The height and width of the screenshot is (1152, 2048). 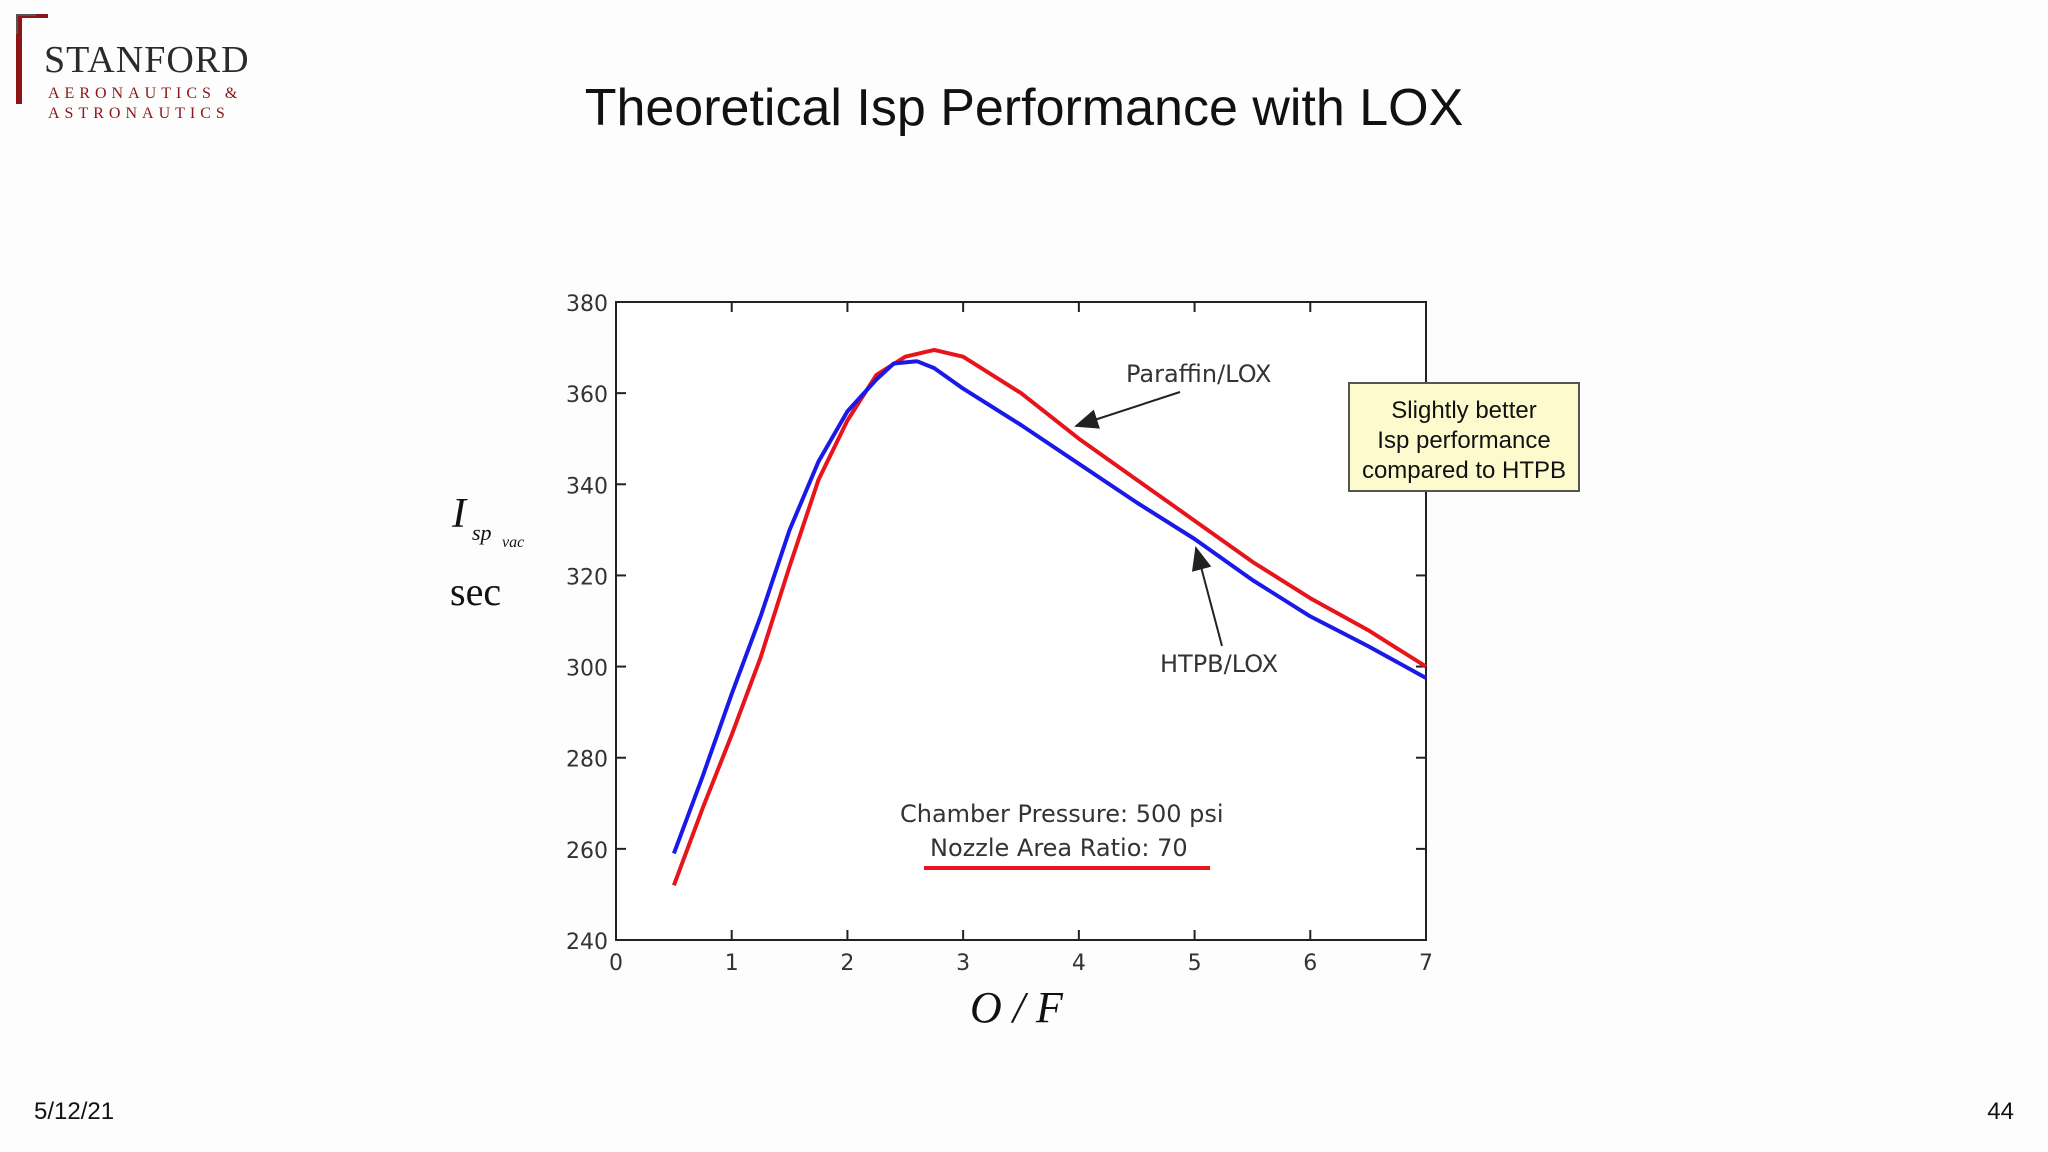 I want to click on logo-bracket-icon, so click(x=32, y=59).